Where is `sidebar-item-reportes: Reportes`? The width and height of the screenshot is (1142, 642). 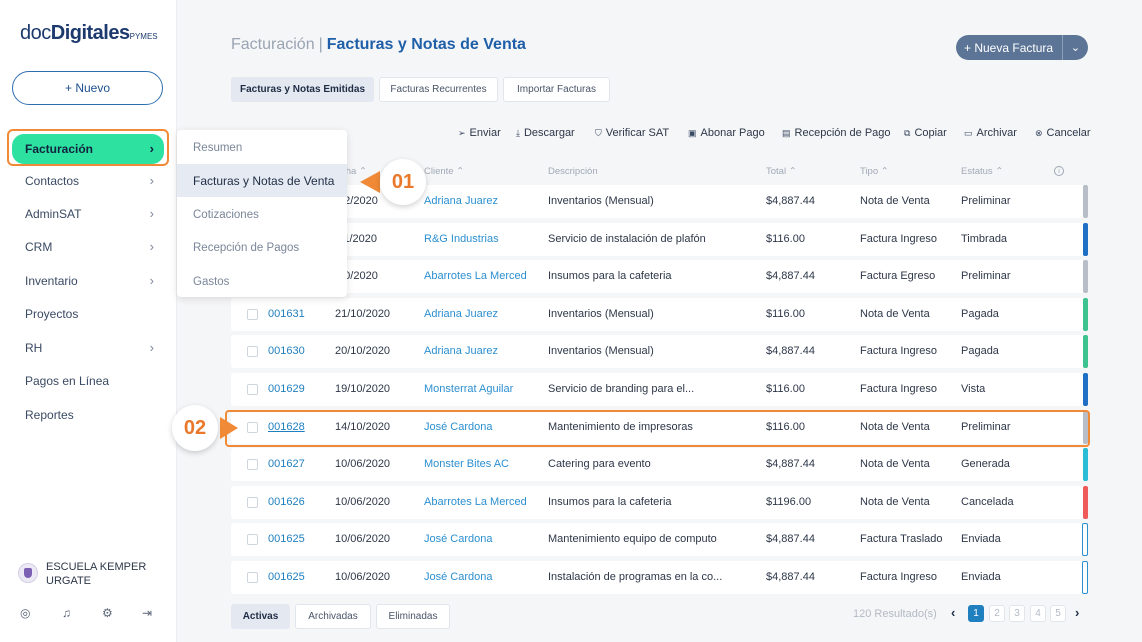
sidebar-item-reportes: Reportes is located at coordinates (49, 415).